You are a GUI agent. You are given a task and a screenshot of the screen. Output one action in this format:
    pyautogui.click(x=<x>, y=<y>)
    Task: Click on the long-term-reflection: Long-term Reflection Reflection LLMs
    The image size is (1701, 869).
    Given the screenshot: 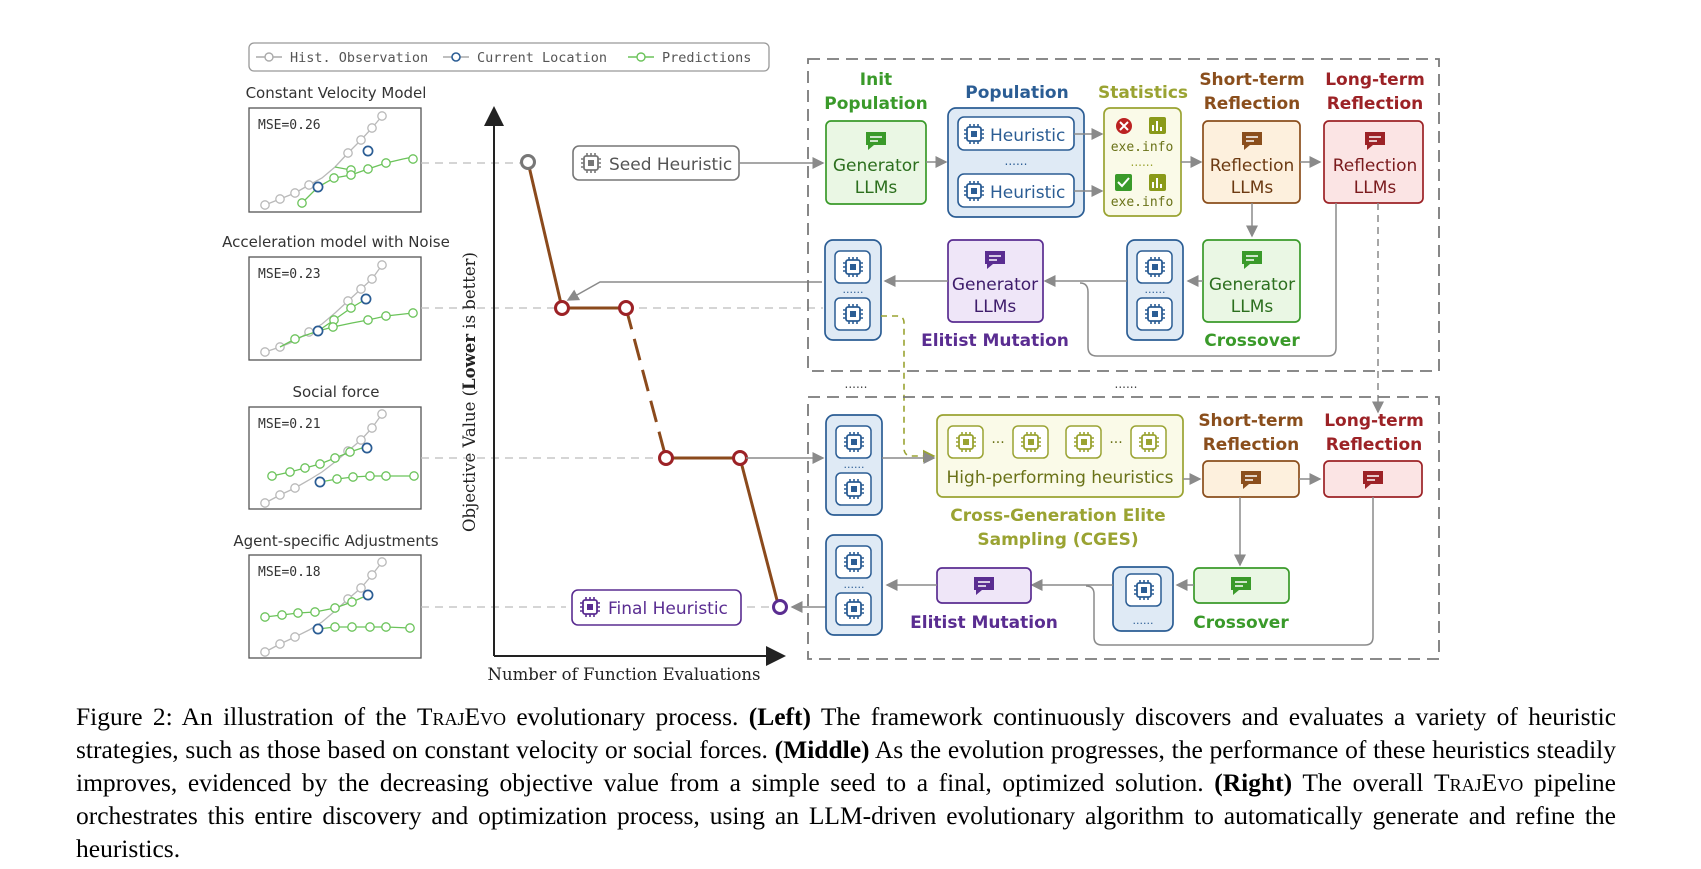 What is the action you would take?
    pyautogui.click(x=1374, y=137)
    